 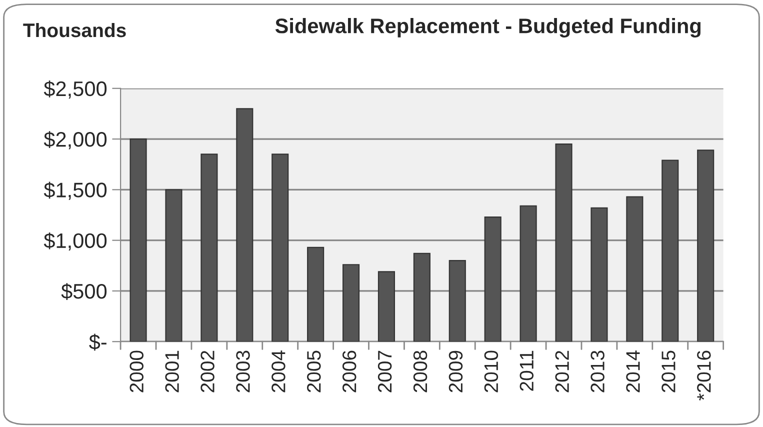 What do you see at coordinates (562, 371) in the screenshot?
I see `x-tick-label: 2012` at bounding box center [562, 371].